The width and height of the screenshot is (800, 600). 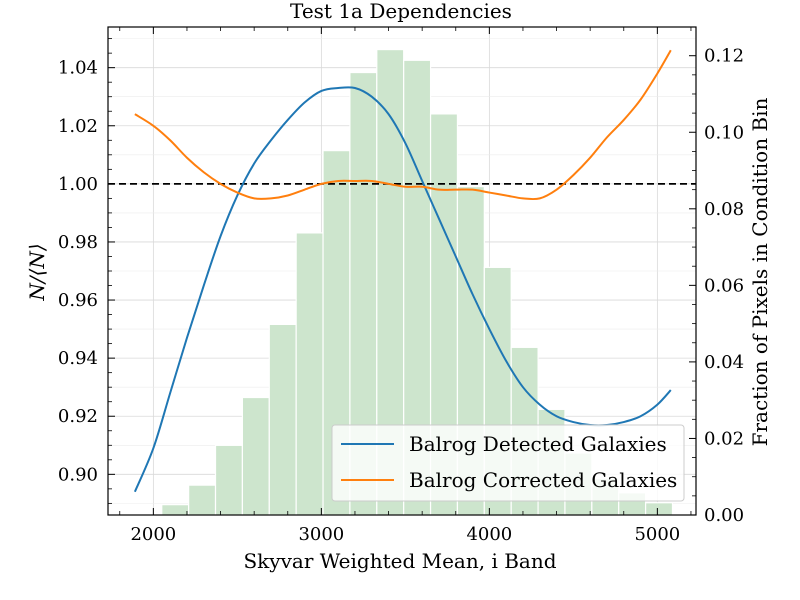 I want to click on y-right-tick-label: 0.10, so click(x=724, y=132).